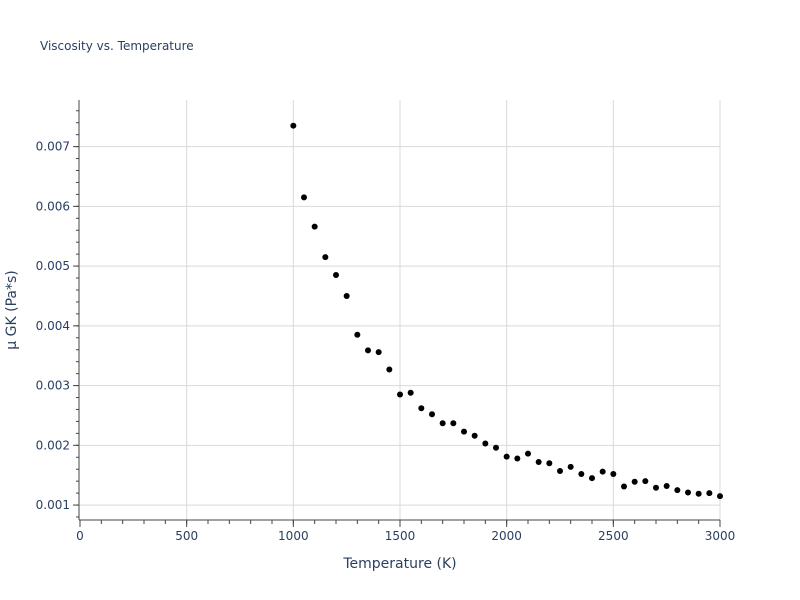 This screenshot has height=600, width=800. Describe the element at coordinates (53, 386) in the screenshot. I see `y-tick-label: 0.003` at that location.